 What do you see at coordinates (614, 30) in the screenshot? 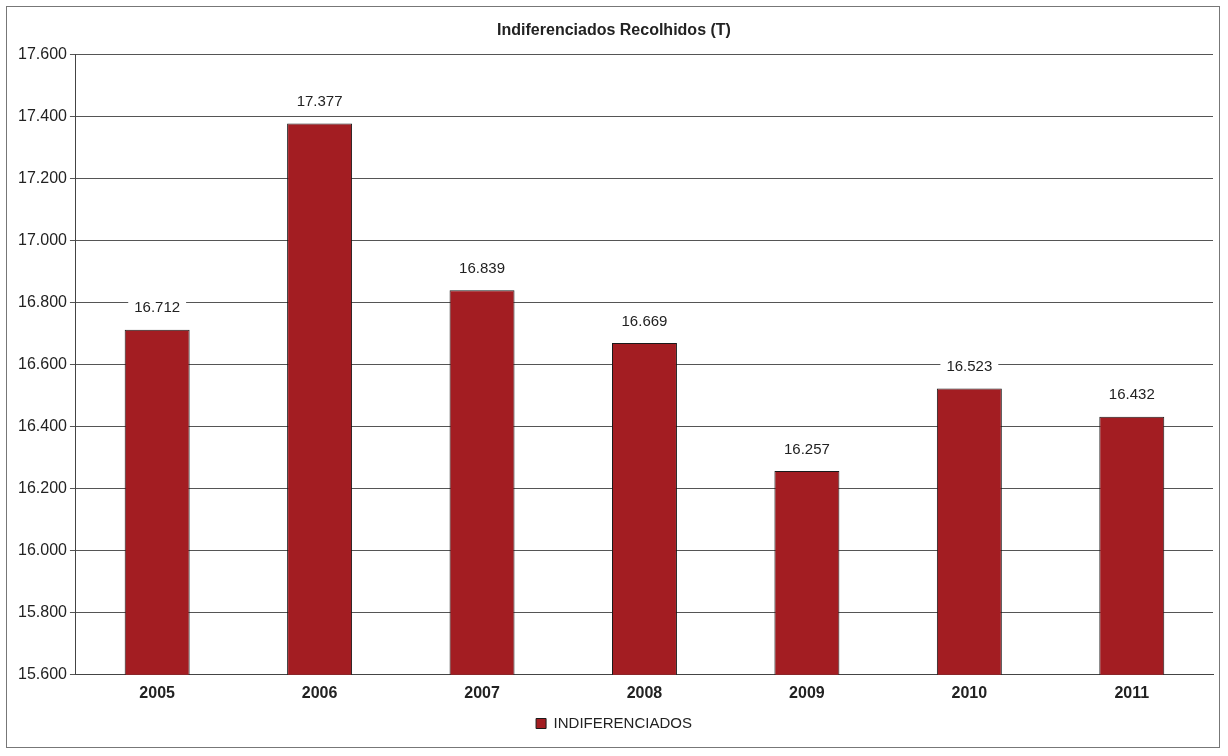
I see `chart-title: Indiferenciados Recolhidos (T)` at bounding box center [614, 30].